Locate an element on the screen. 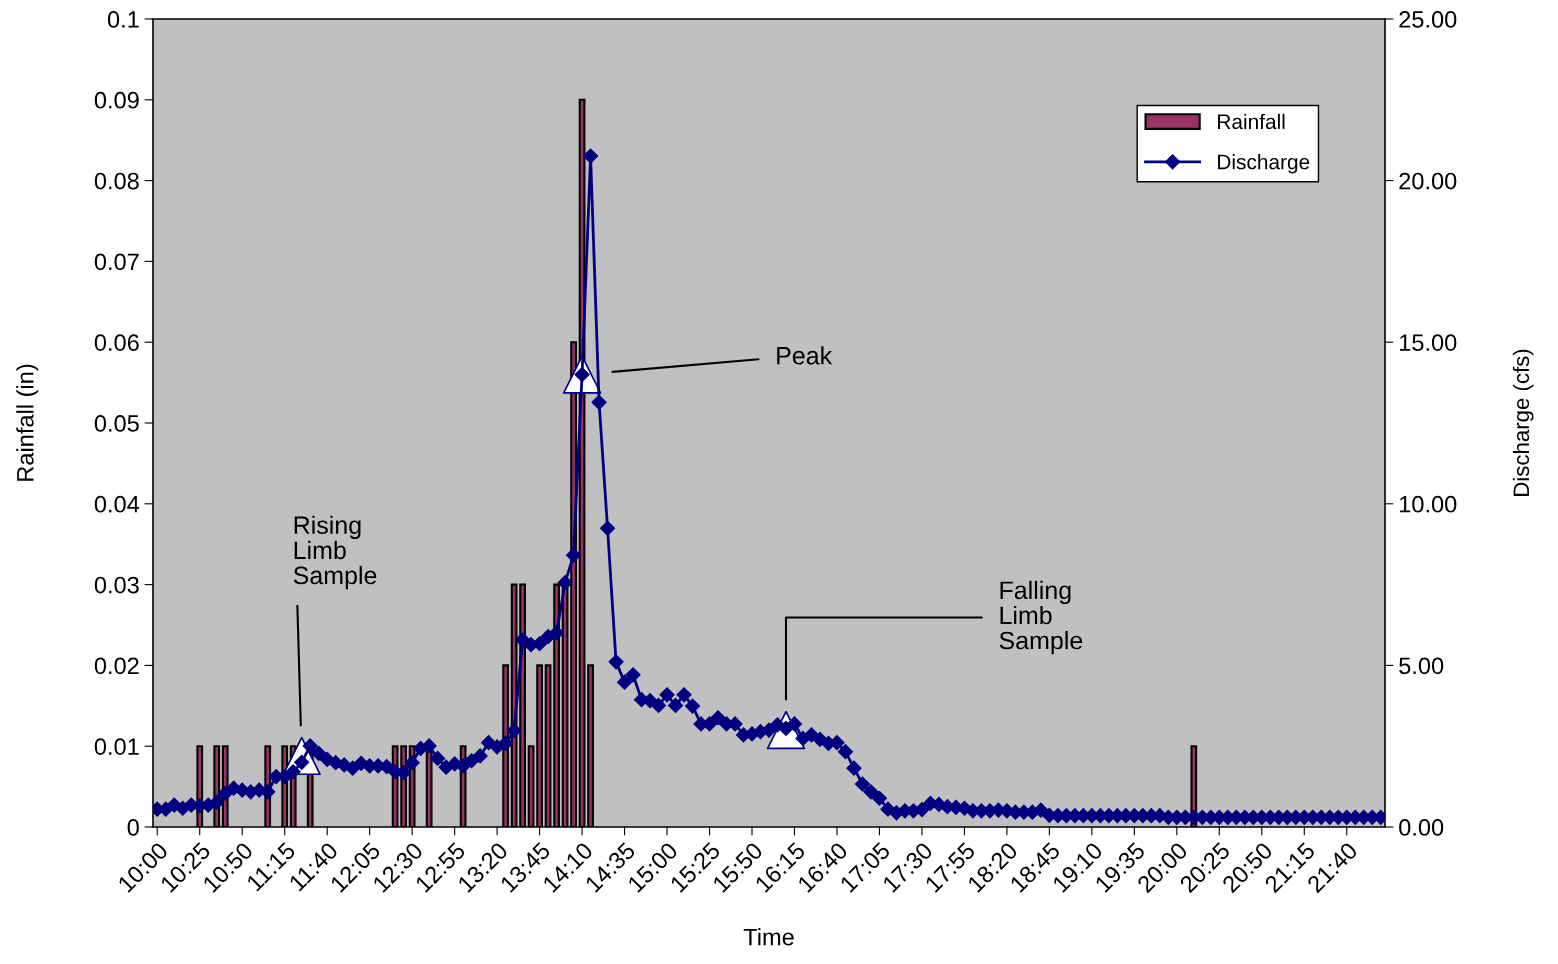 The width and height of the screenshot is (1558, 964). annotation: Peak is located at coordinates (805, 355).